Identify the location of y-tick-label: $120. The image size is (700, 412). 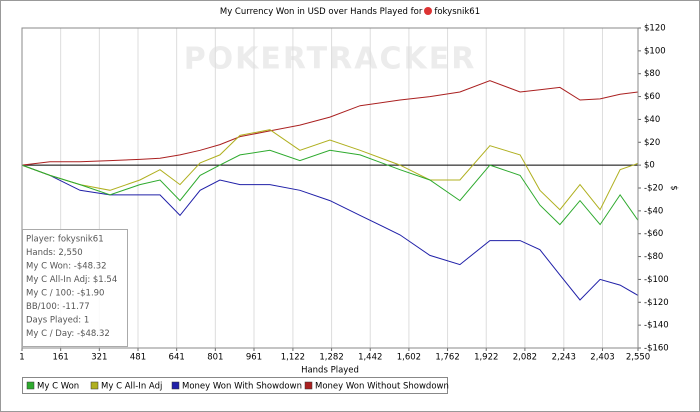
(655, 29).